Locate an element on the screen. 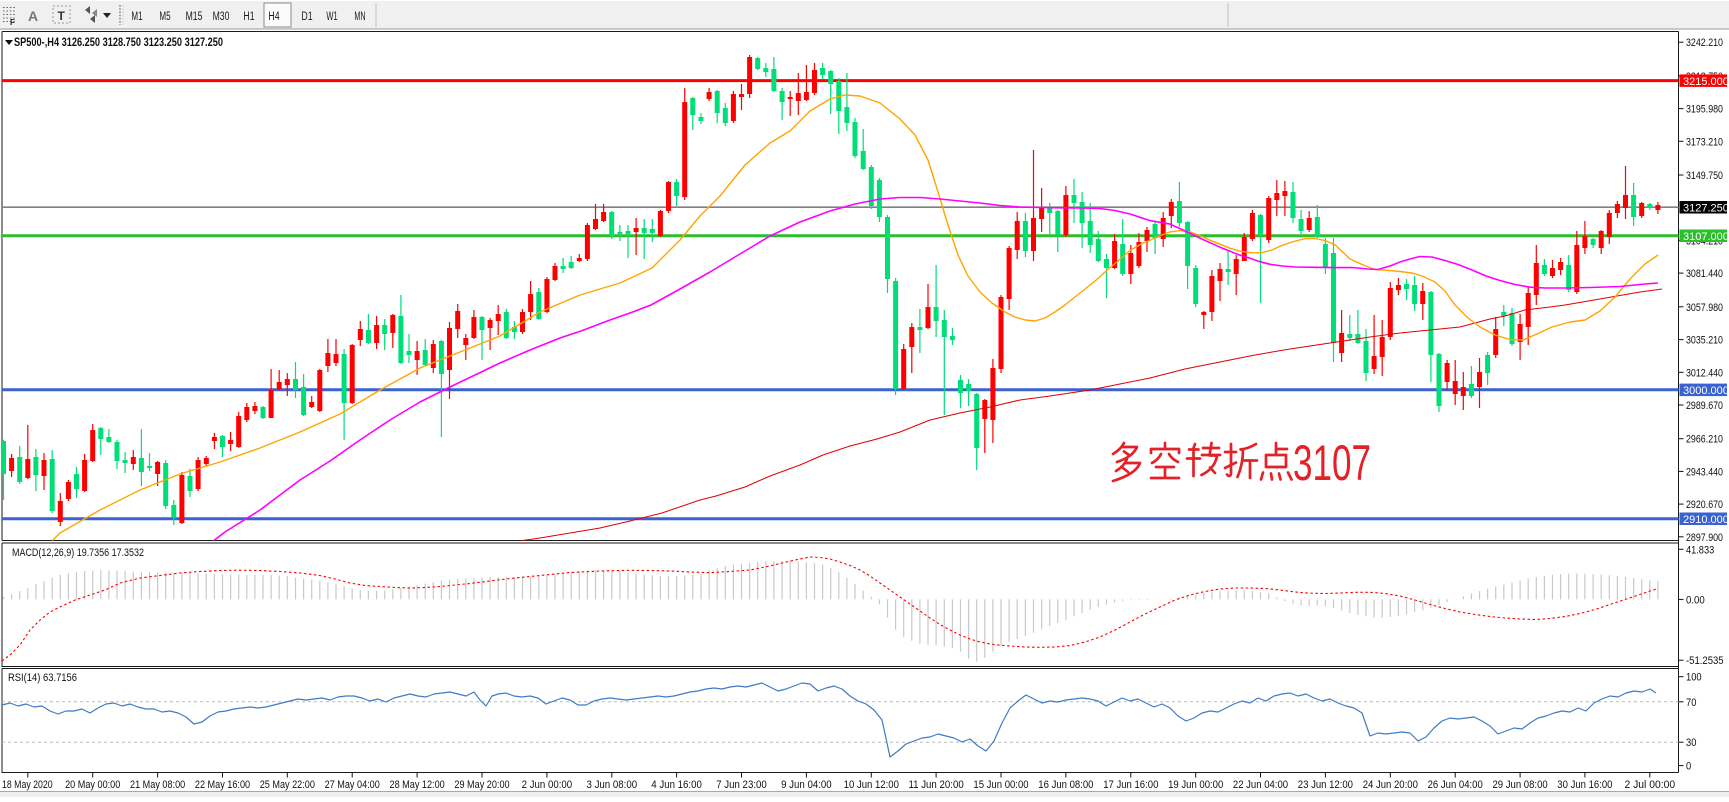  svg-text: A is located at coordinates (33, 16).